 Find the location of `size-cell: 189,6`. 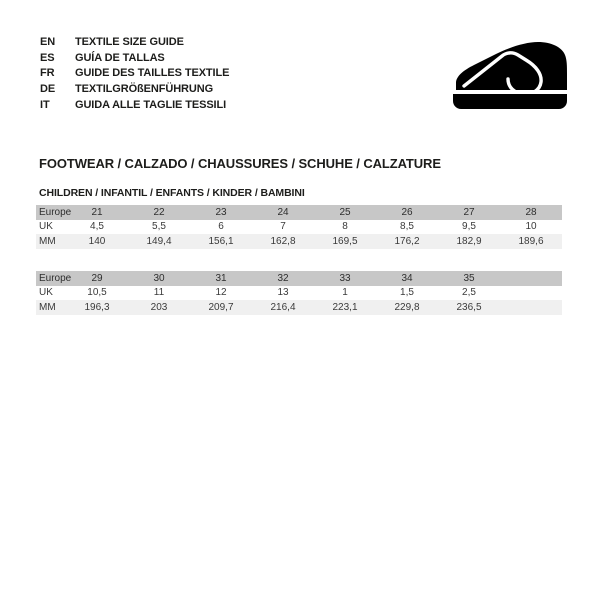

size-cell: 189,6 is located at coordinates (531, 241).